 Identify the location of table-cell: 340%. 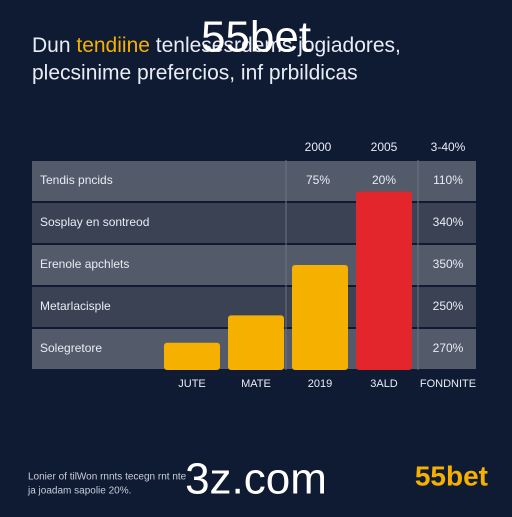
(448, 222).